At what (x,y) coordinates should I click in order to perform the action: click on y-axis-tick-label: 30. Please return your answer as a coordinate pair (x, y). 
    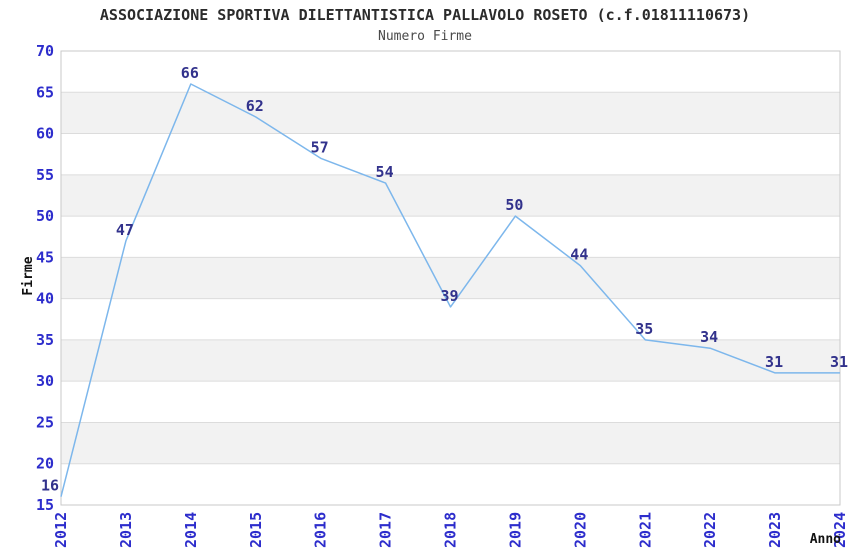
    Looking at the image, I should click on (45, 381).